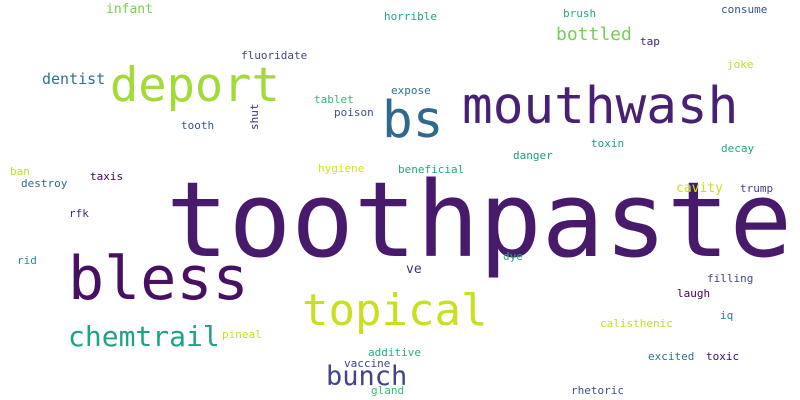 This screenshot has width=800, height=400. Describe the element at coordinates (334, 99) in the screenshot. I see `word-tablet: tablet` at that location.